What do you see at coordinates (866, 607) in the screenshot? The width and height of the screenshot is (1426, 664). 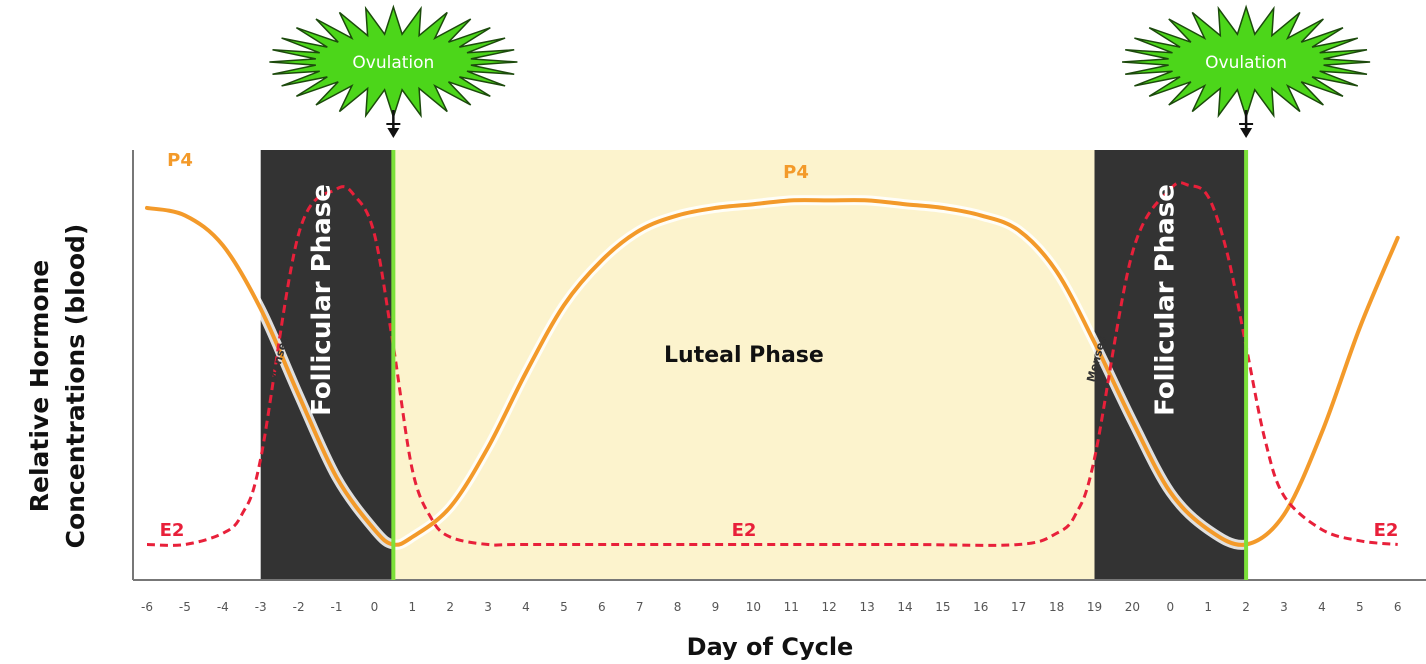 I see `x-tick-label: 13` at bounding box center [866, 607].